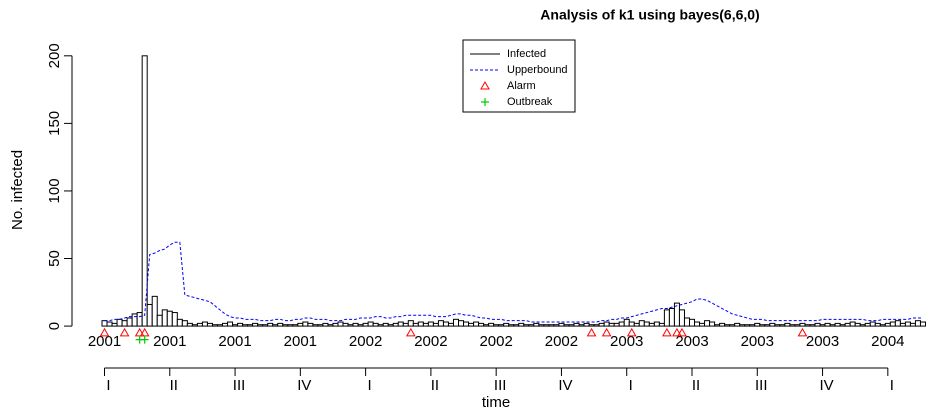 The height and width of the screenshot is (412, 928). I want to click on x-tick-label: 2004, so click(887, 341).